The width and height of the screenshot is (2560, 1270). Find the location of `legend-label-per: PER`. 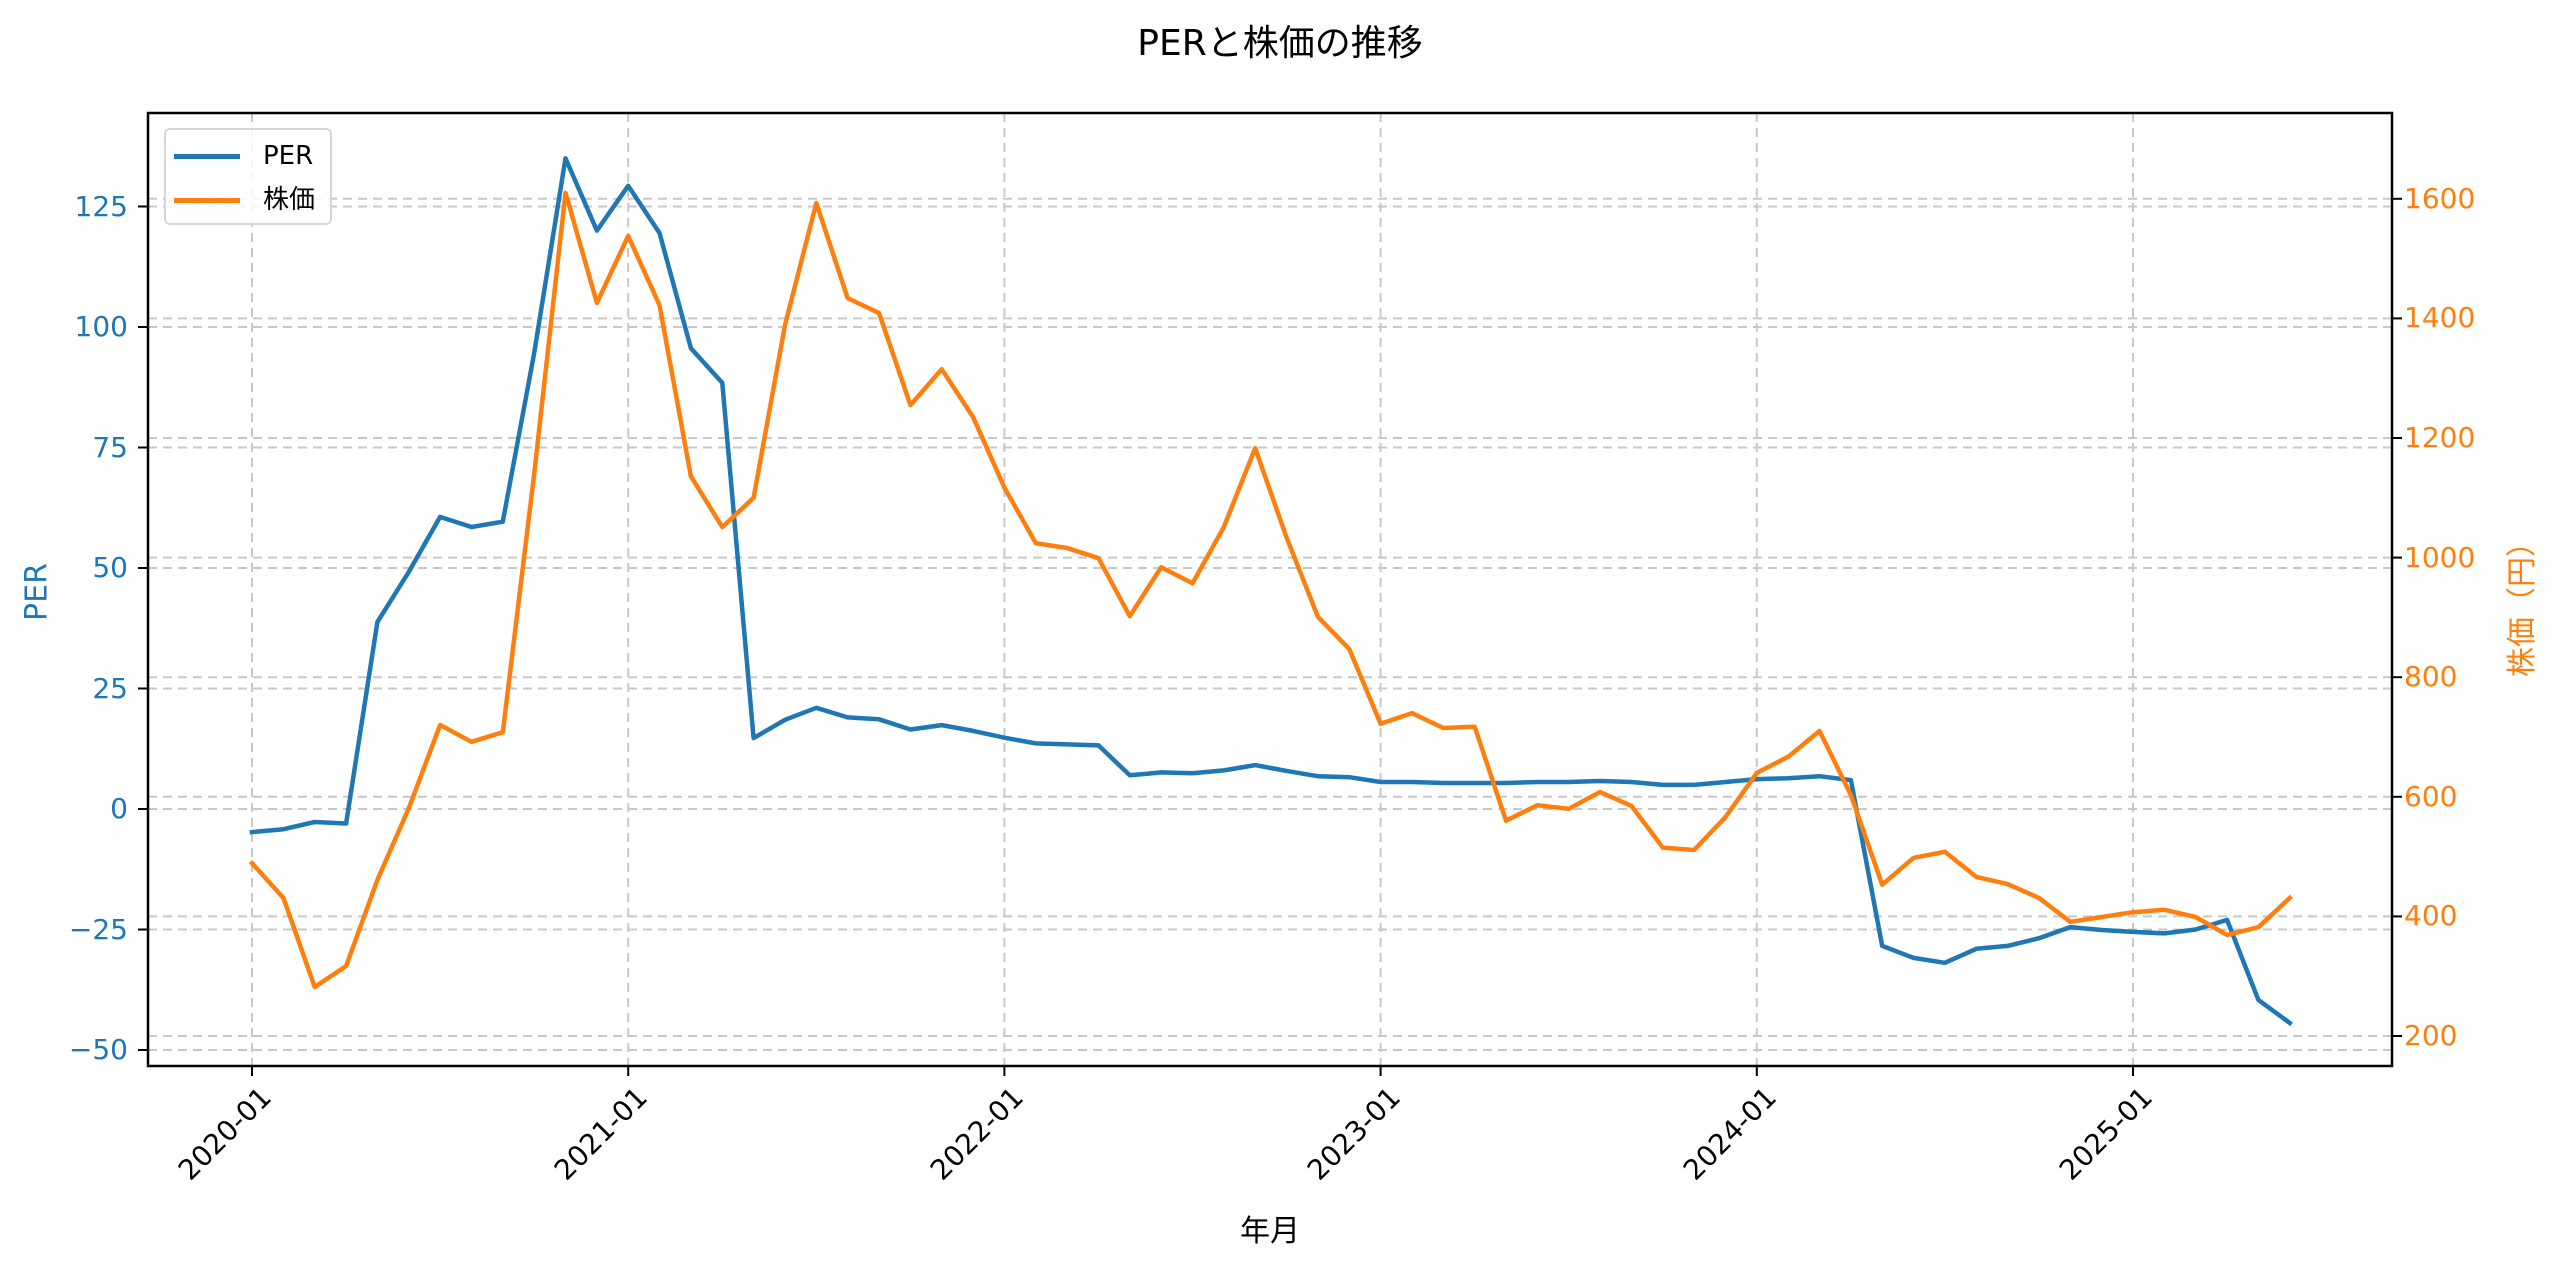

legend-label-per: PER is located at coordinates (288, 156).